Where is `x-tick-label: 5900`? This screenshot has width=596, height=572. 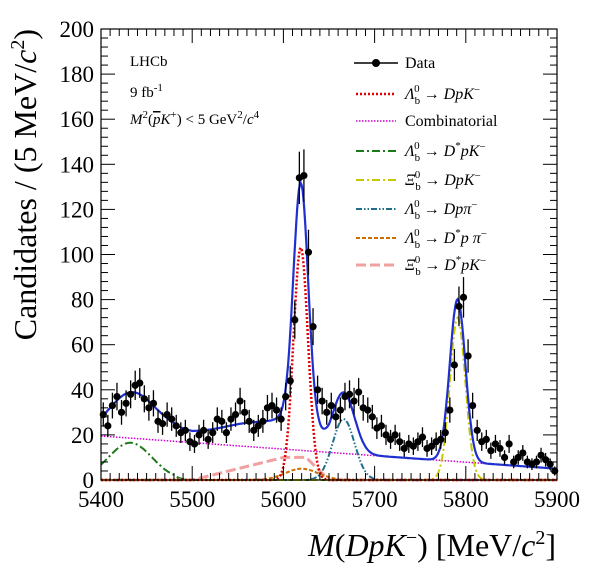
x-tick-label: 5900 is located at coordinates (557, 499).